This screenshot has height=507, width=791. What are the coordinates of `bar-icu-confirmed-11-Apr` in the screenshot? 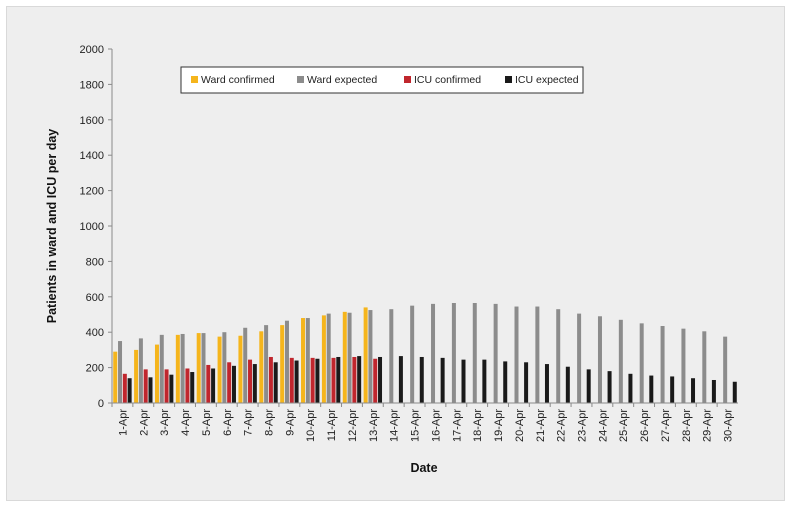 It's located at (333, 380).